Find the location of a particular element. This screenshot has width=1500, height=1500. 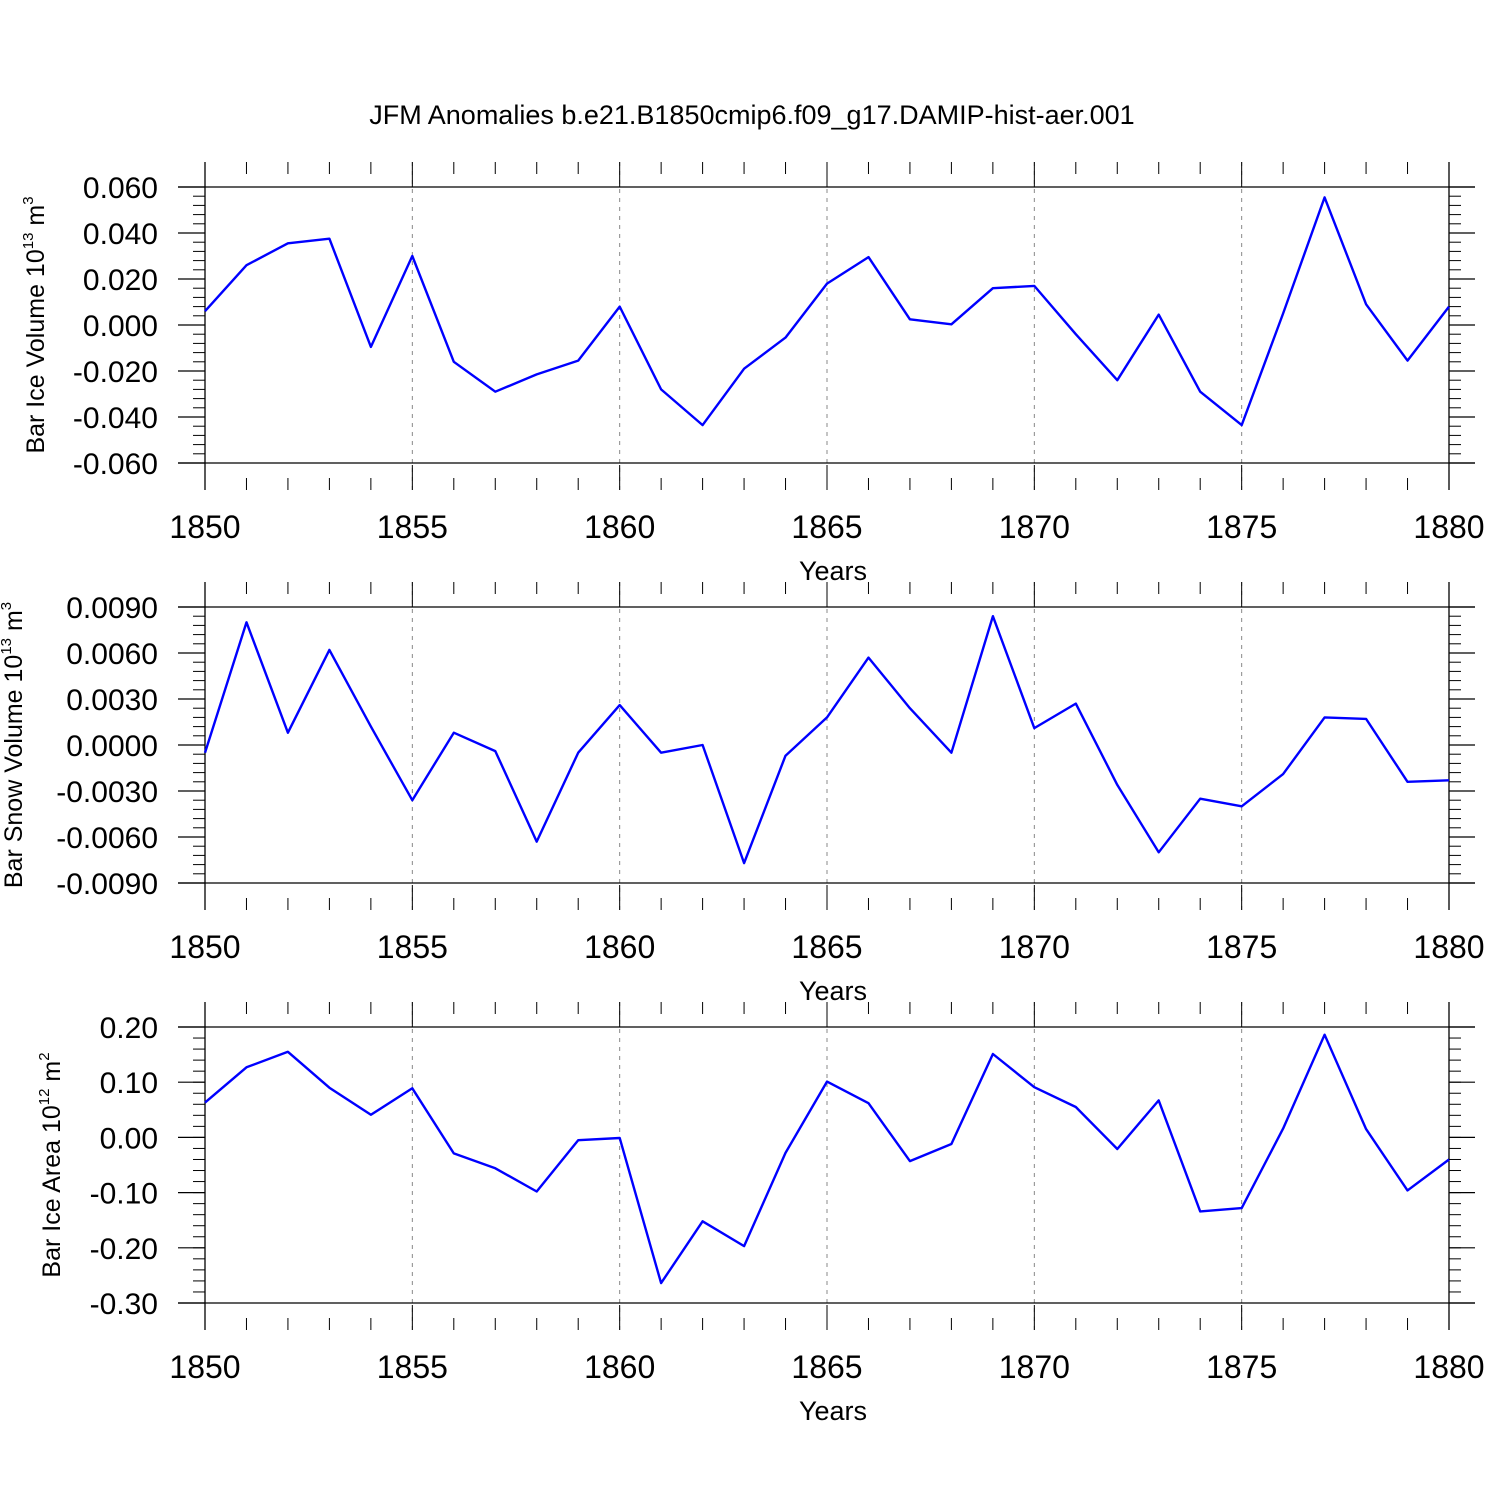

y-tick-label: -0.040 is located at coordinates (115, 418).